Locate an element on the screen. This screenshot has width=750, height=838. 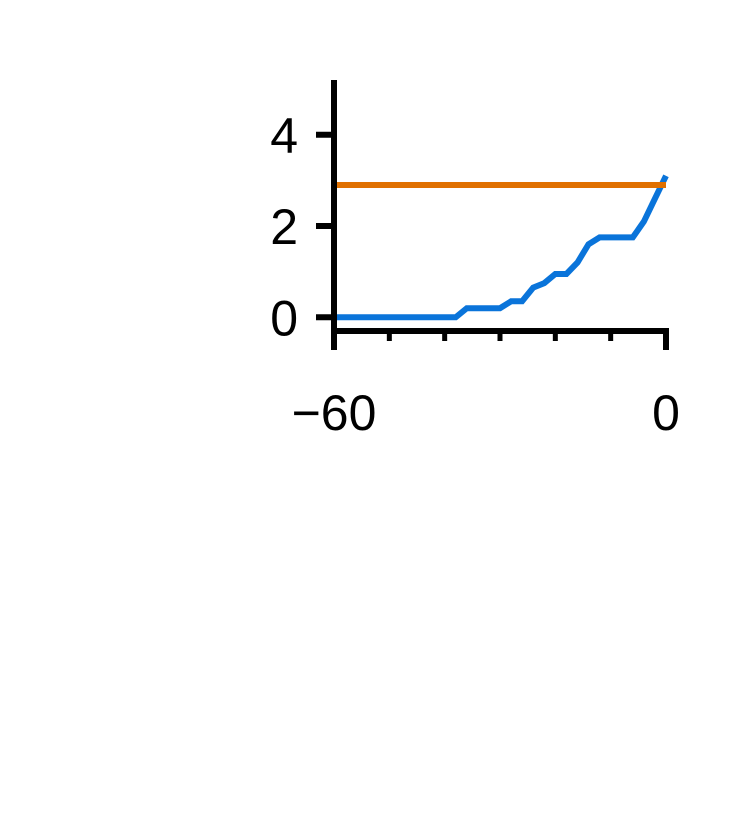
series-layer is located at coordinates (501, 247).